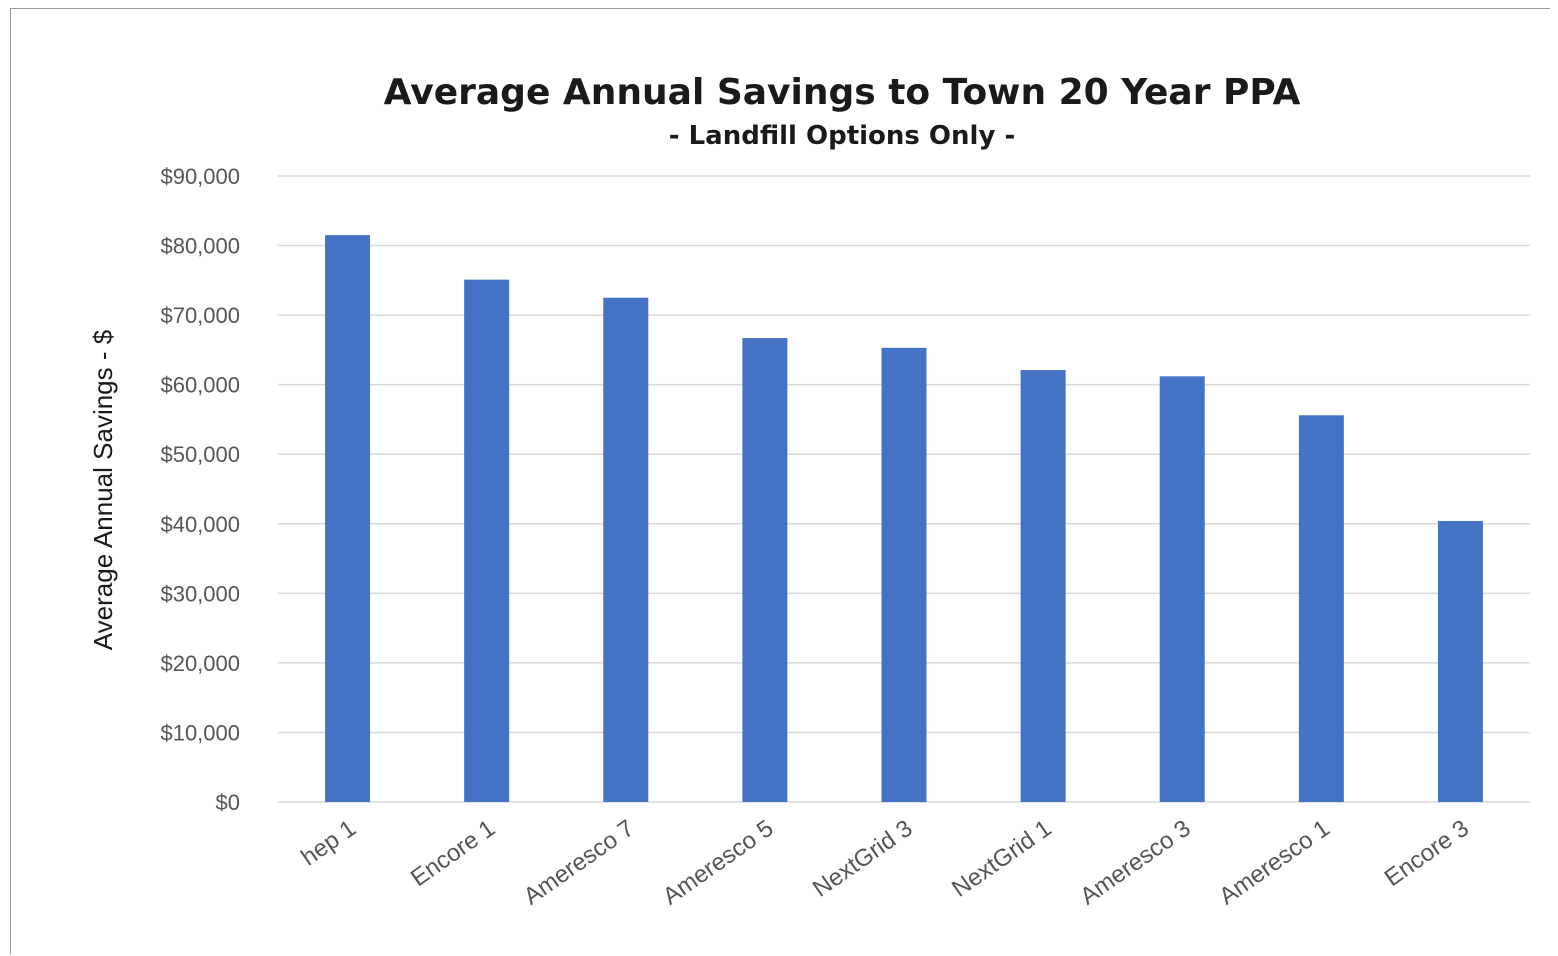 The width and height of the screenshot is (1558, 956). Describe the element at coordinates (328, 843) in the screenshot. I see `x-tick-label: hep 1` at that location.